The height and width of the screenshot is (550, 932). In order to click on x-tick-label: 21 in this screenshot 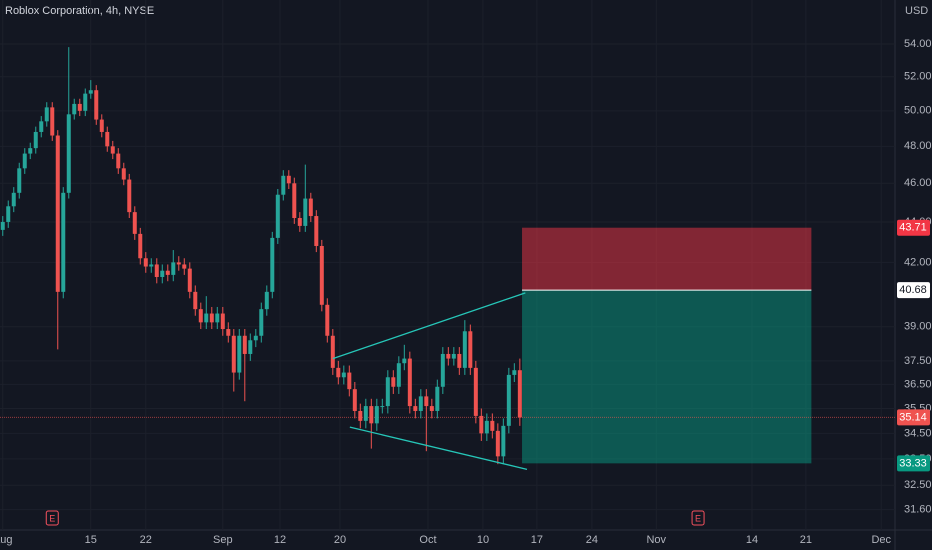, I will do `click(806, 540)`.